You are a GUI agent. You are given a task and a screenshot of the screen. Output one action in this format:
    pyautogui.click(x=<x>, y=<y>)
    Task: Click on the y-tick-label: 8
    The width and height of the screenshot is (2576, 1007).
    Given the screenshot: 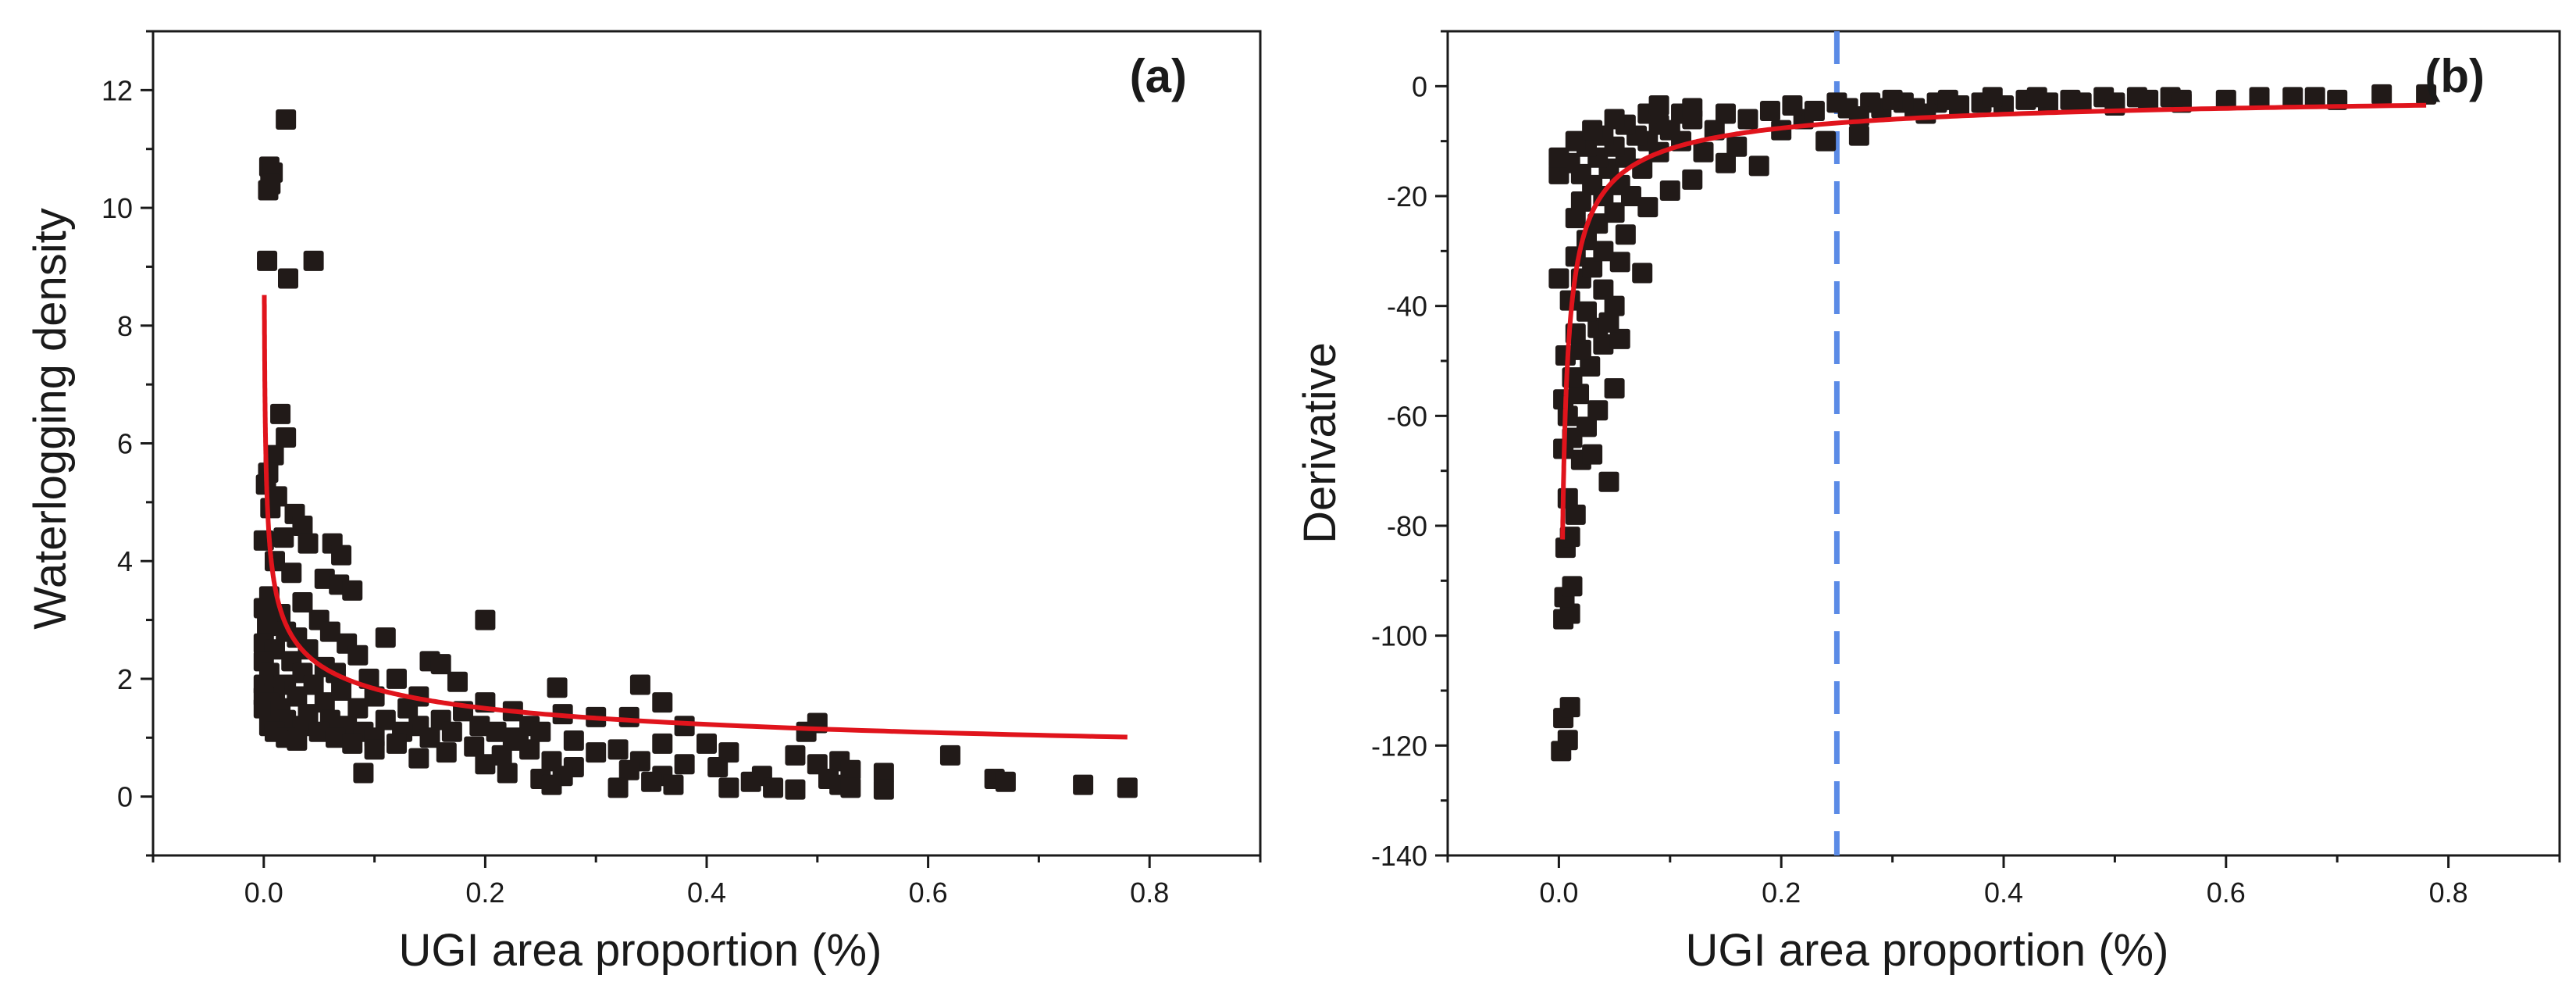 What is the action you would take?
    pyautogui.click(x=125, y=326)
    